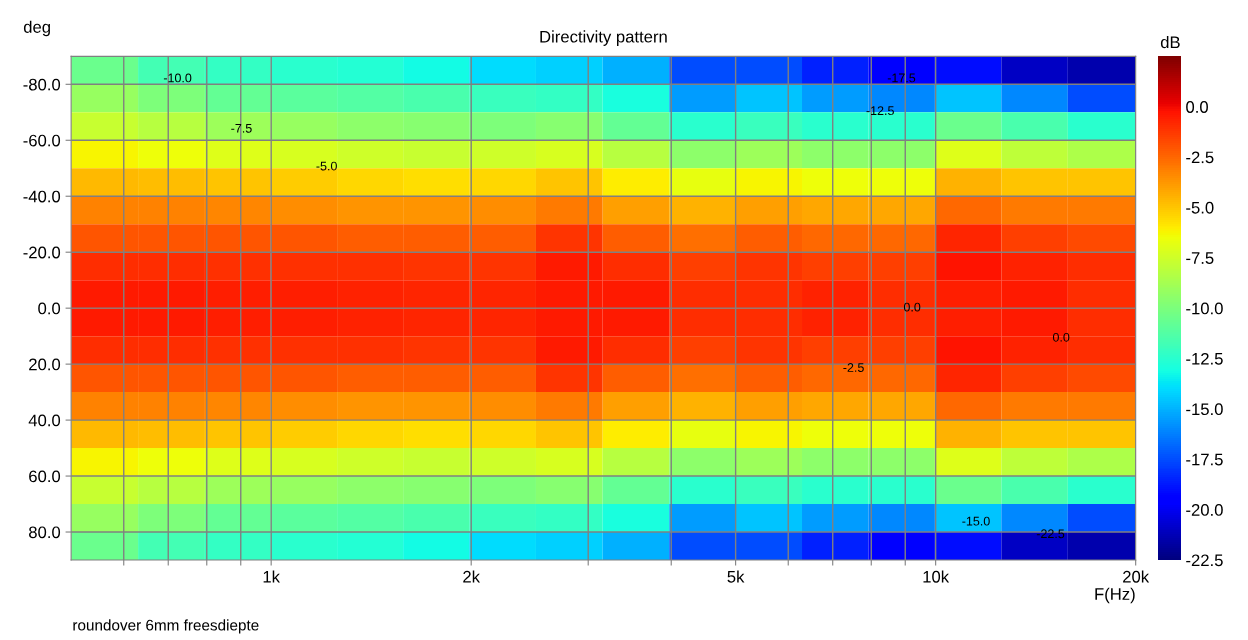  What do you see at coordinates (49, 308) in the screenshot?
I see `y-tick-label: 0.0` at bounding box center [49, 308].